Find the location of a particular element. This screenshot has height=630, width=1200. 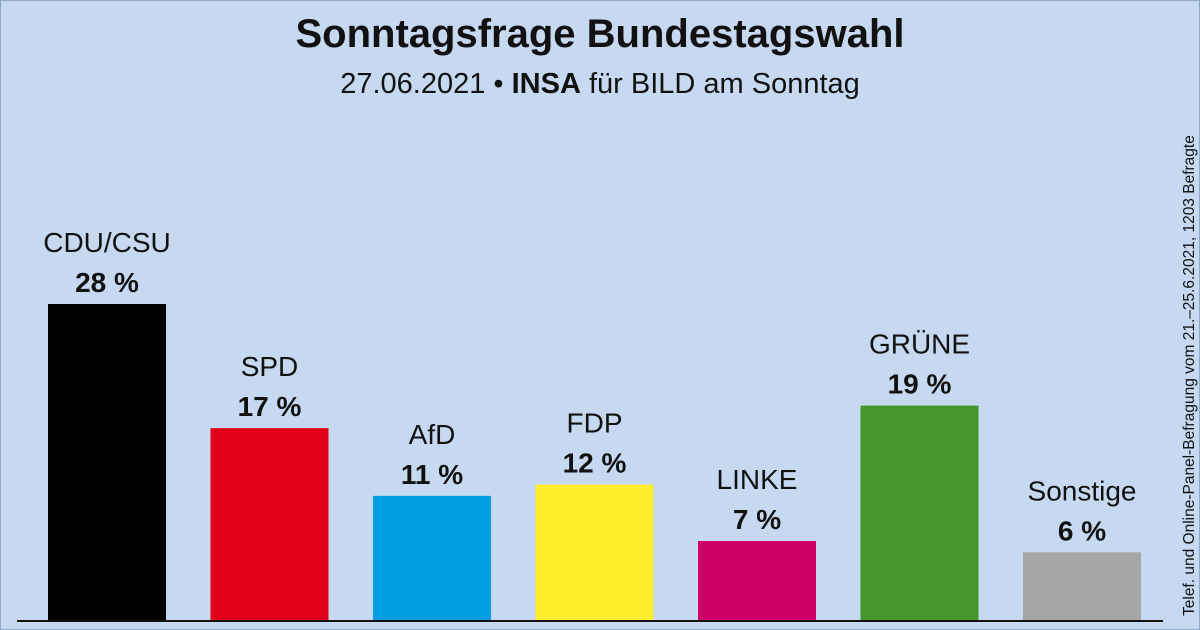

chart-title: Sonntagsfrage Bundestagswahl is located at coordinates (600, 34).